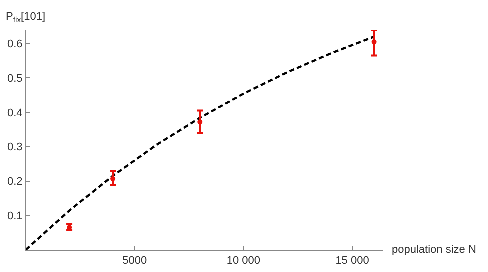 The height and width of the screenshot is (272, 488). I want to click on y-tick-label: 0.1, so click(15, 216).